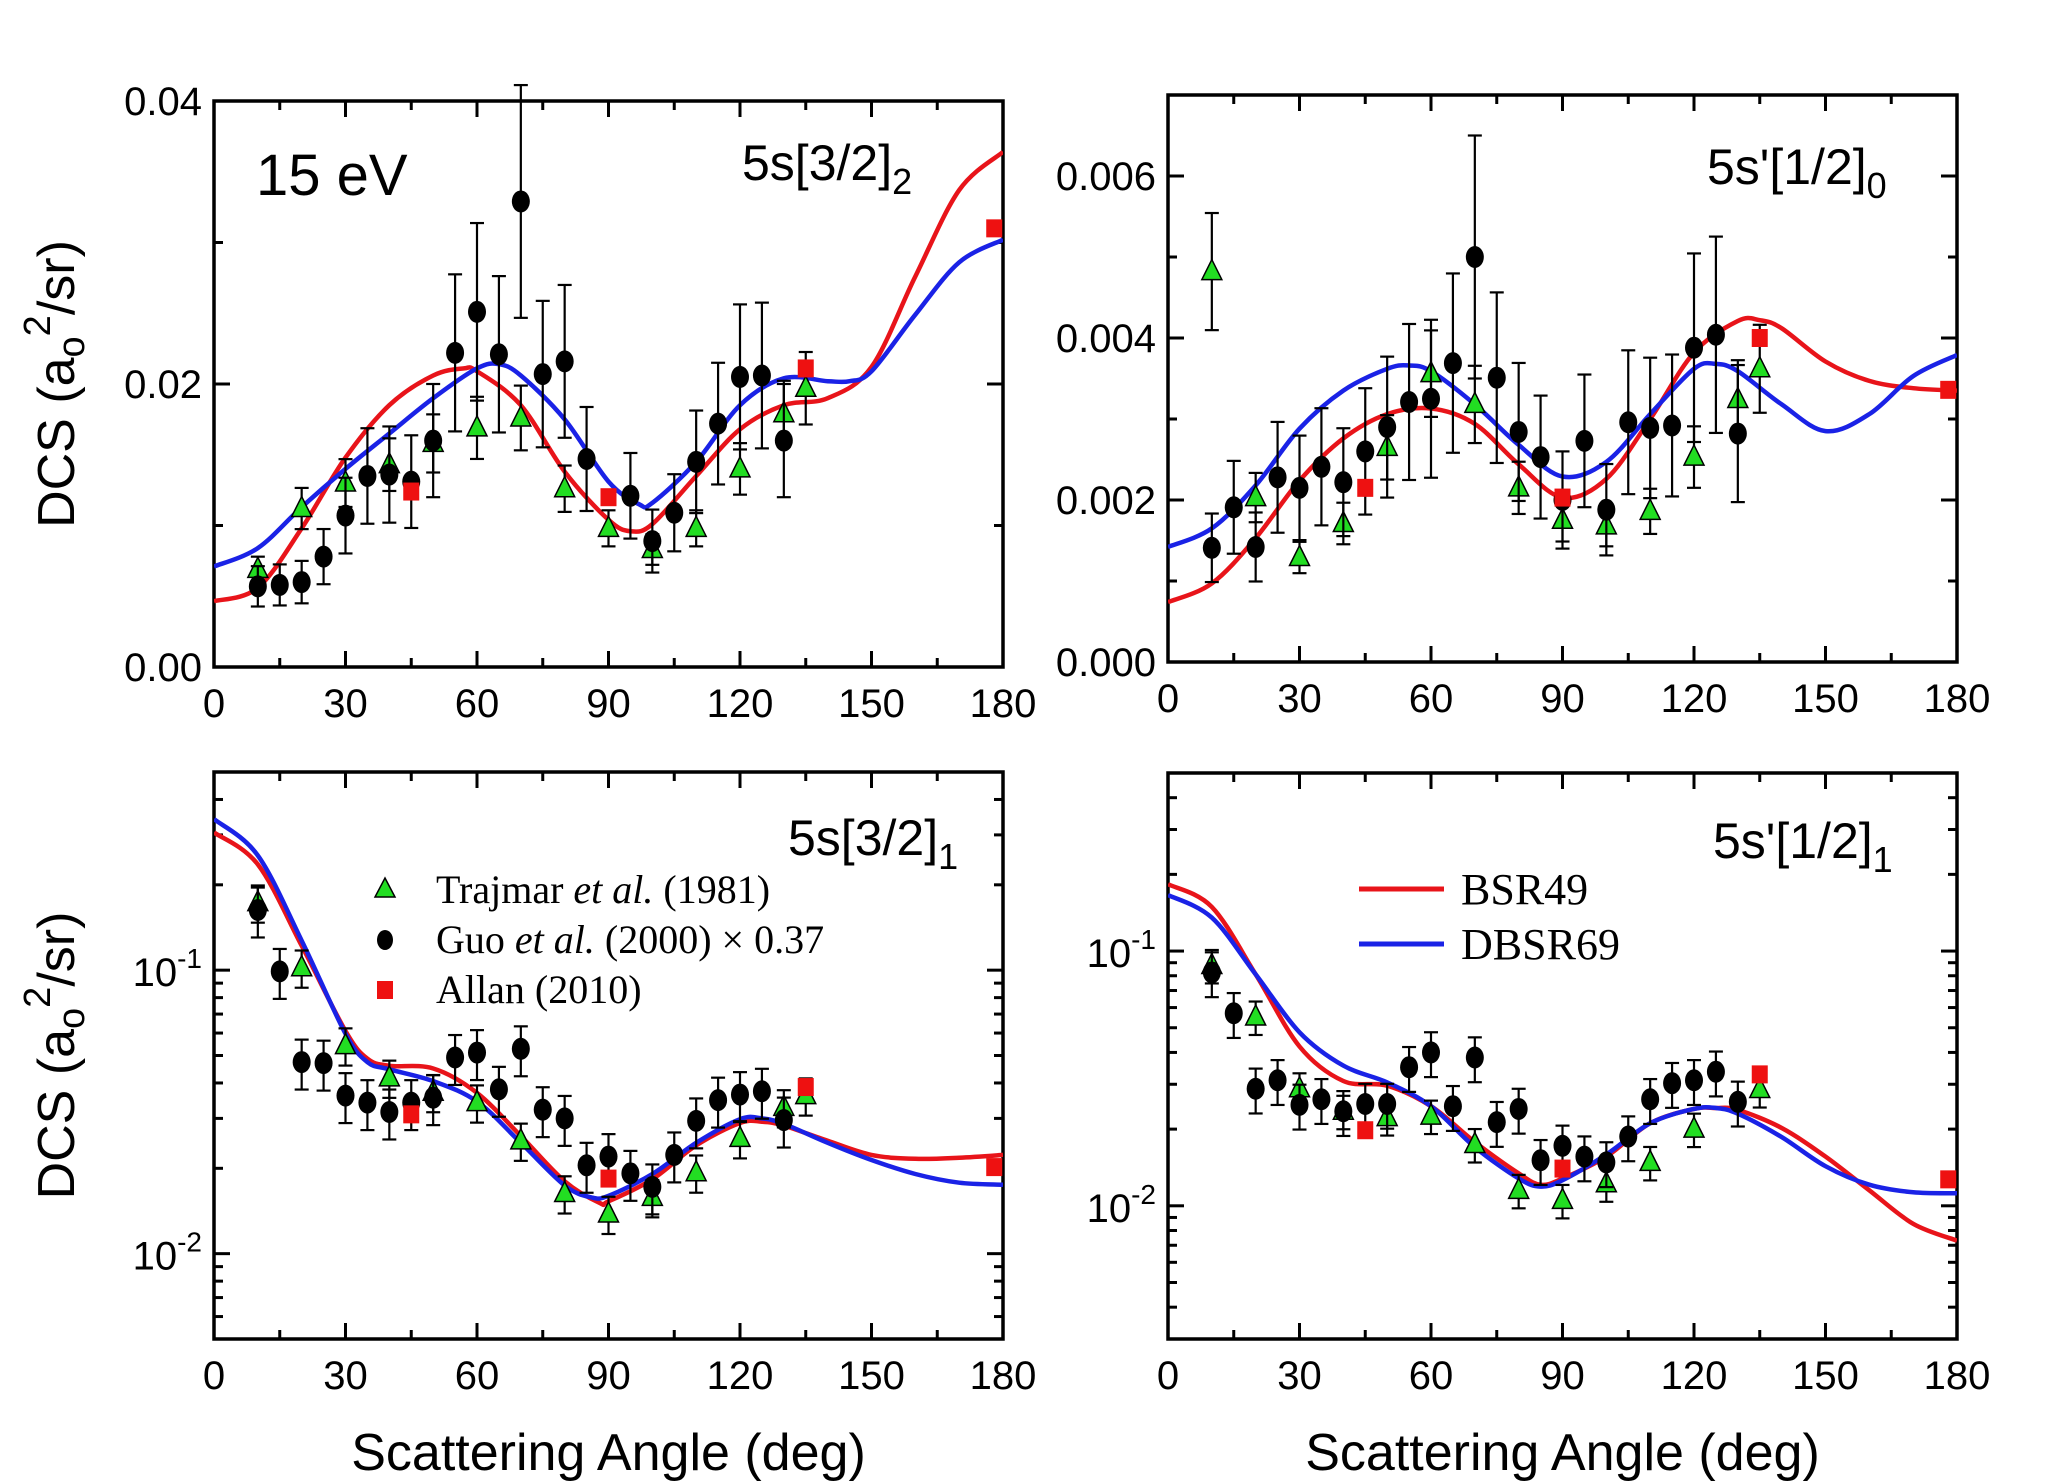 Image resolution: width=2048 pixels, height=1484 pixels. I want to click on y-tick-label: 0.006, so click(1106, 177).